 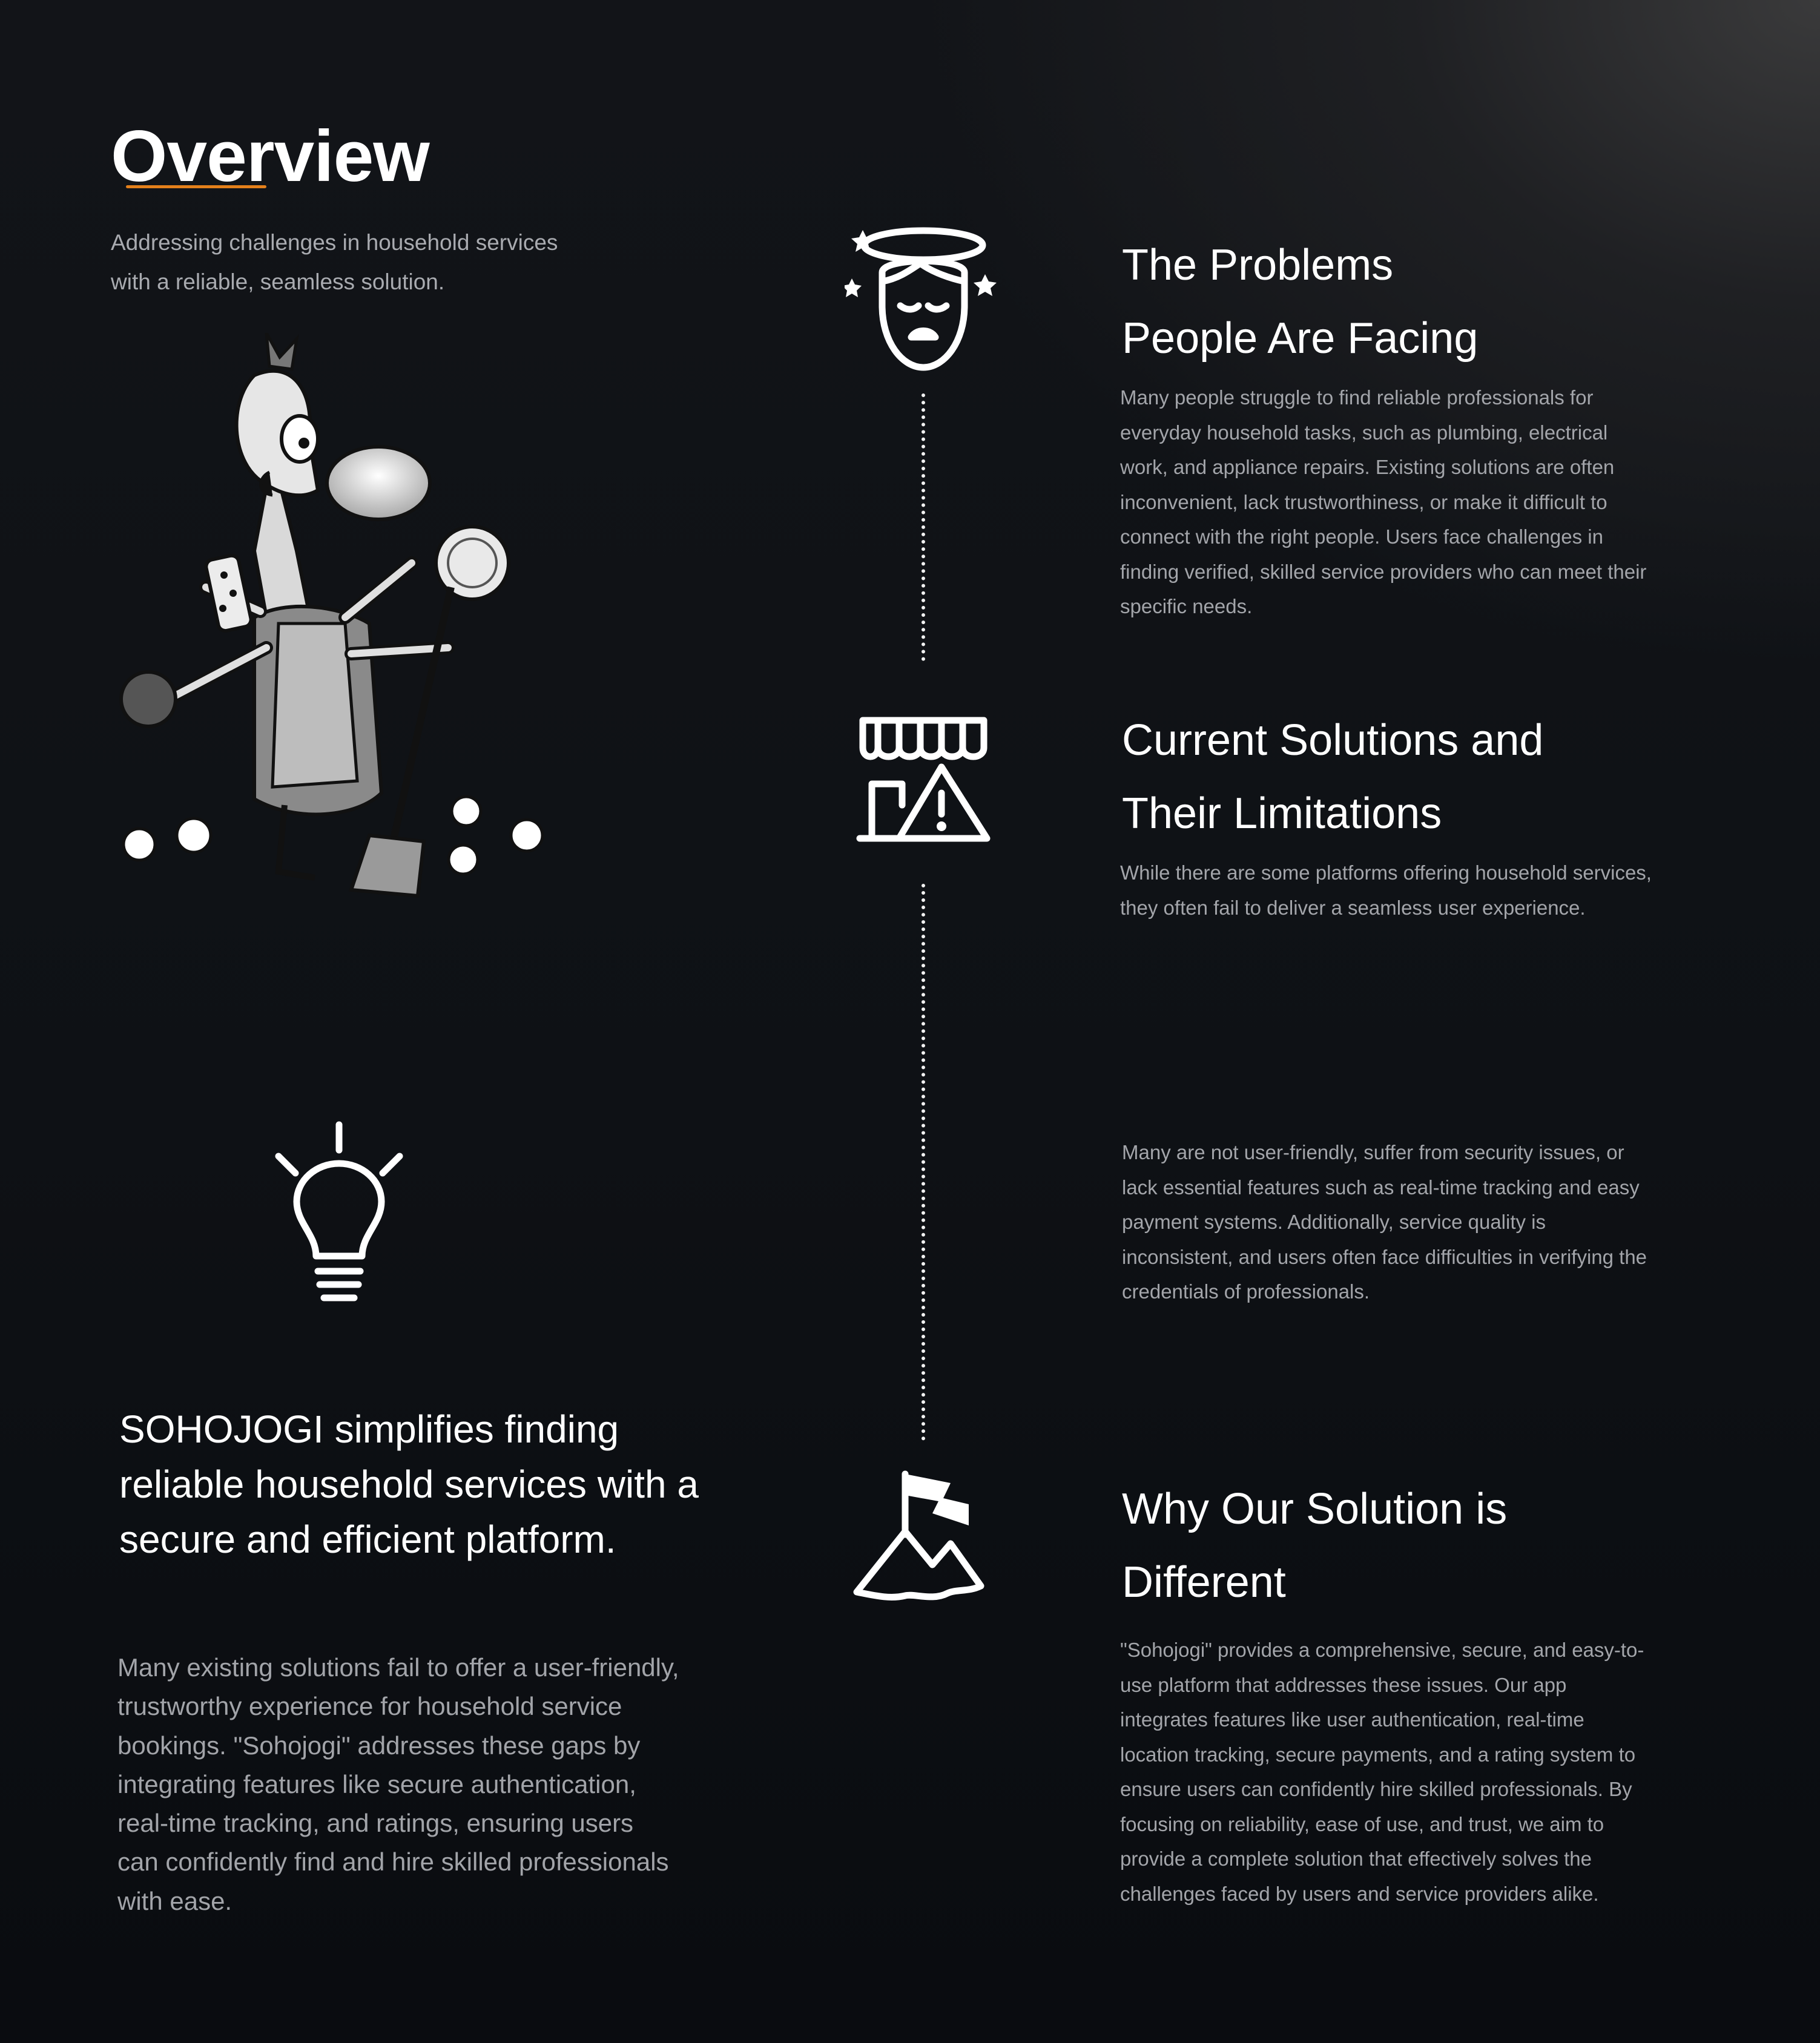 What do you see at coordinates (1282, 813) in the screenshot?
I see `section-title-line: Their Limitations` at bounding box center [1282, 813].